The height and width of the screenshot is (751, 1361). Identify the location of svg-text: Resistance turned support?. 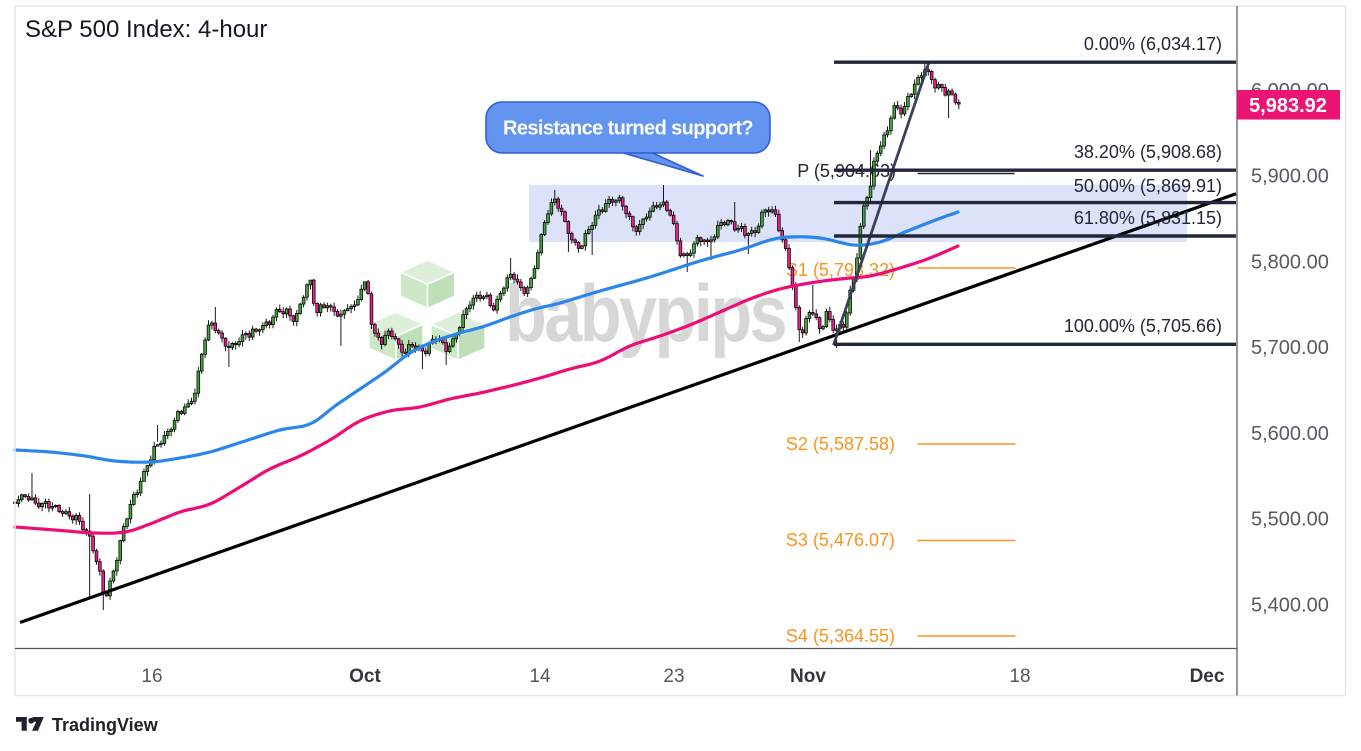
(628, 129).